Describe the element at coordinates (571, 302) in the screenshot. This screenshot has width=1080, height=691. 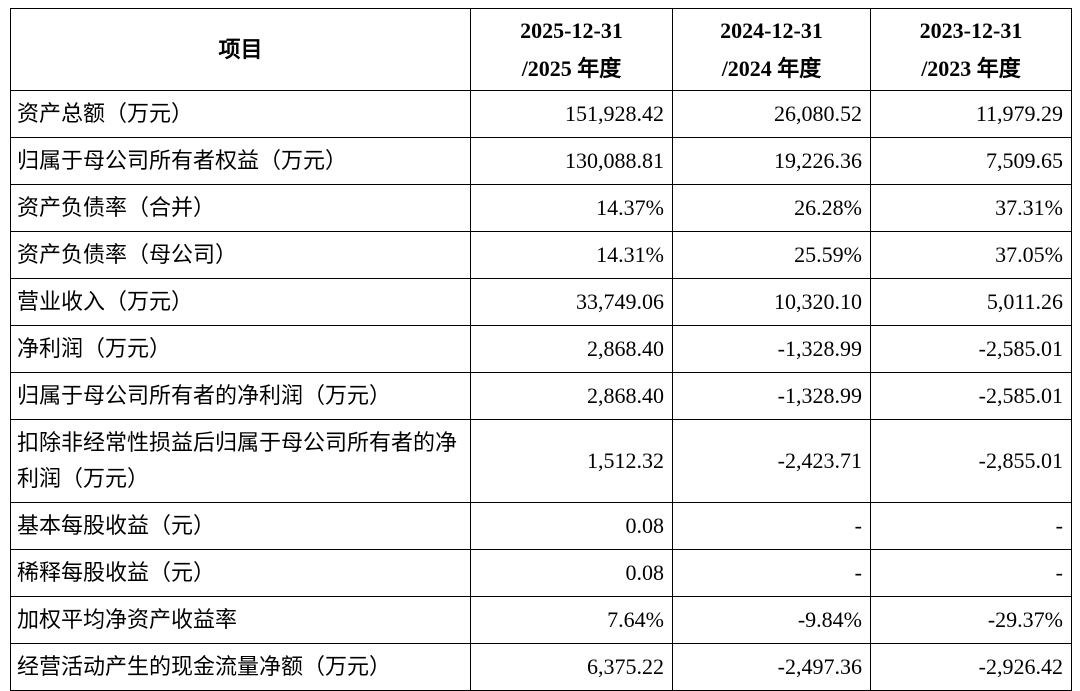
I see `value-cell: 33,749.06` at that location.